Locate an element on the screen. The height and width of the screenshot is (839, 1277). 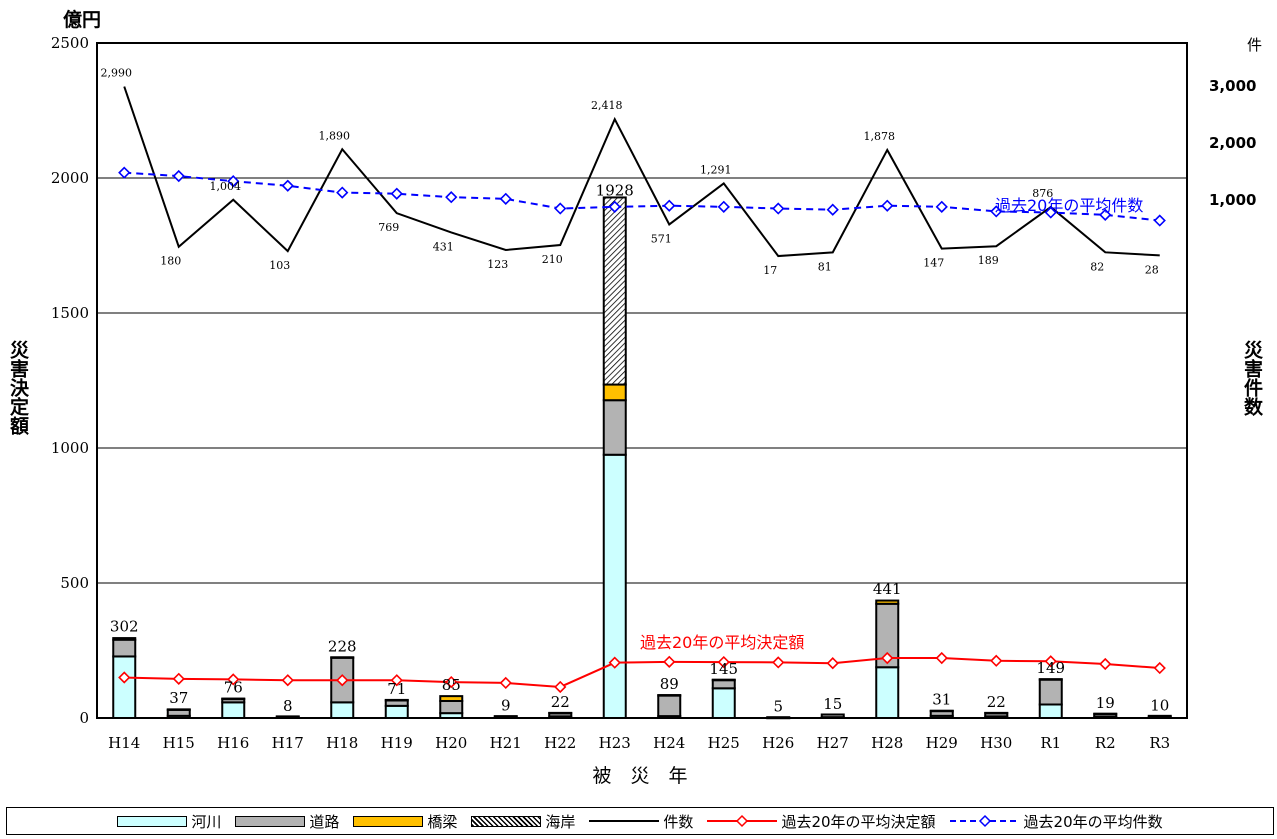
x-tick-label: H15 is located at coordinates (179, 743).